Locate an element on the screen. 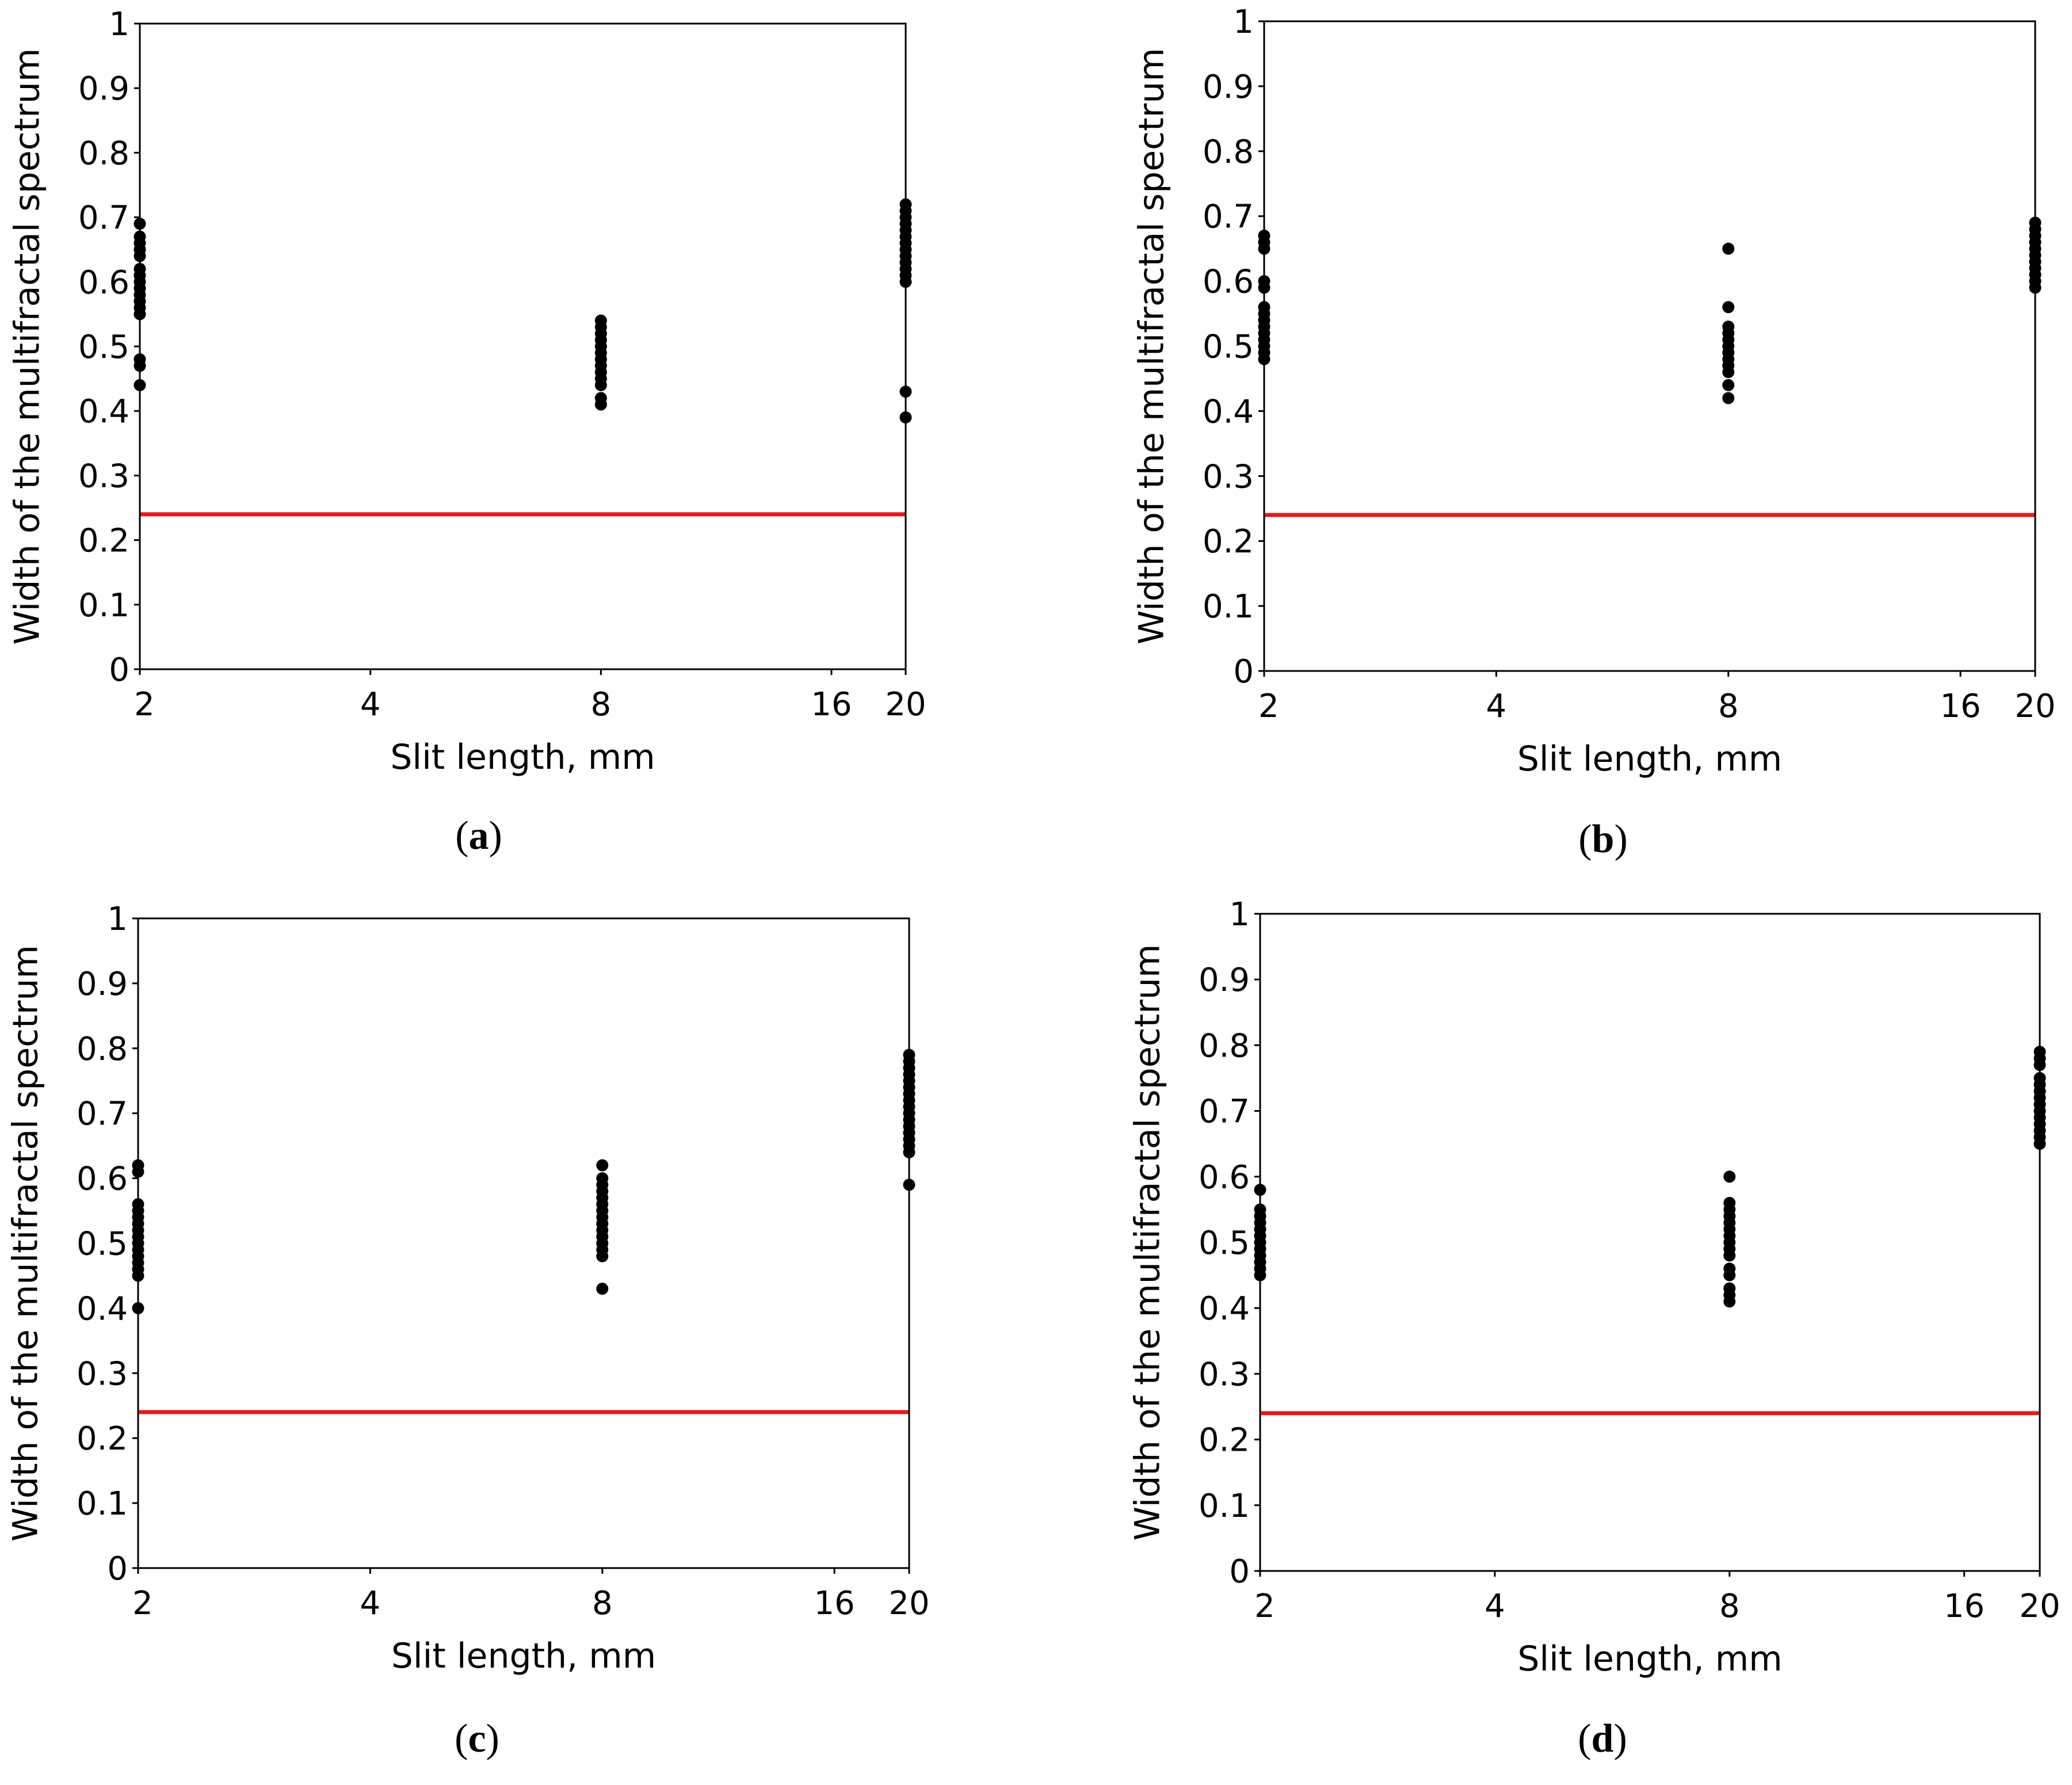  panel-label: (a) is located at coordinates (478, 836).